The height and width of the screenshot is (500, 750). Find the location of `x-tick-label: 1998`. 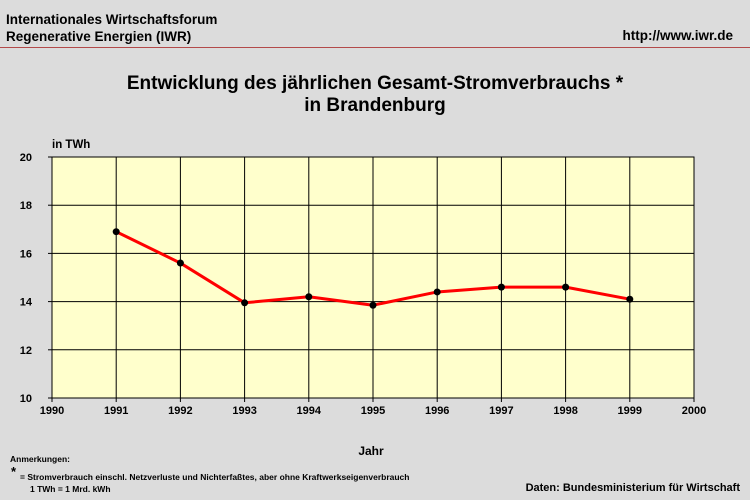

x-tick-label: 1998 is located at coordinates (565, 411).